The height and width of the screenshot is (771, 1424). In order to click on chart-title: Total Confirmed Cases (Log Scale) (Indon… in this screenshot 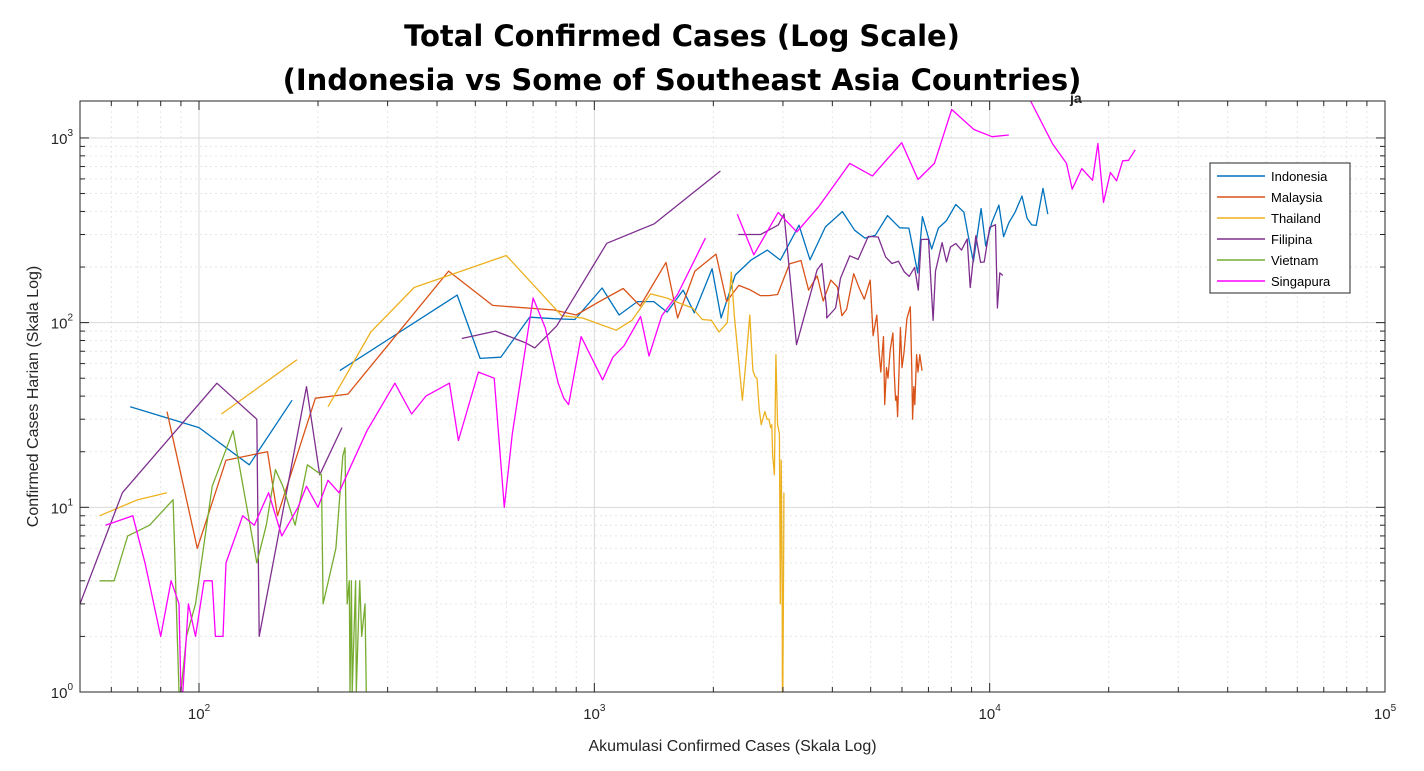, I will do `click(682, 58)`.